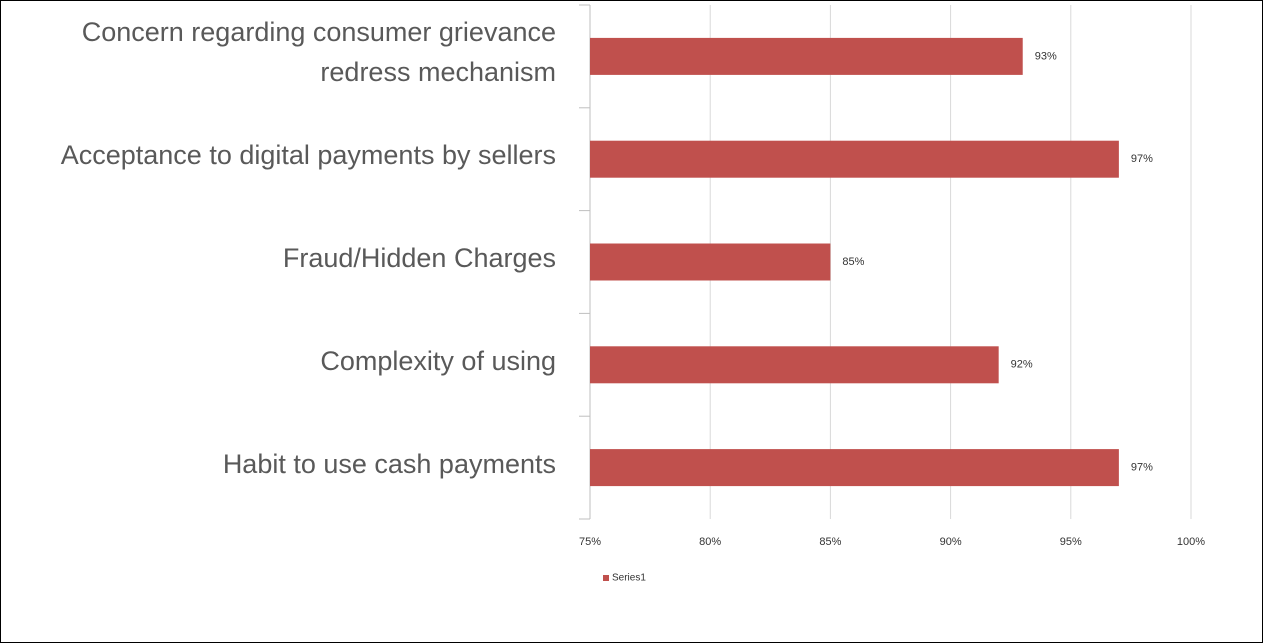 The width and height of the screenshot is (1263, 643). What do you see at coordinates (1191, 542) in the screenshot?
I see `x-tick-label: 100%` at bounding box center [1191, 542].